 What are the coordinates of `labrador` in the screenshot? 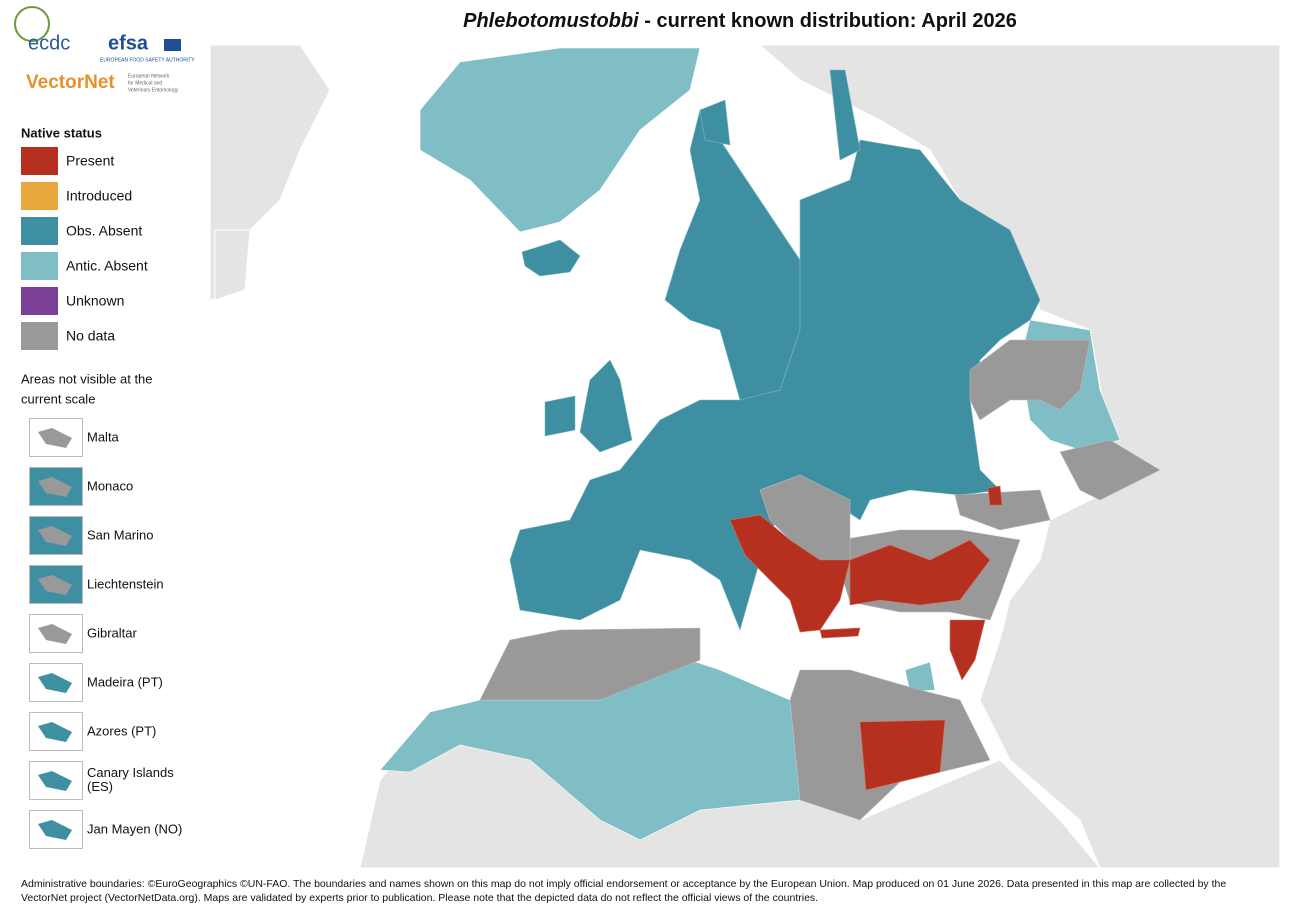 It's located at (232, 265).